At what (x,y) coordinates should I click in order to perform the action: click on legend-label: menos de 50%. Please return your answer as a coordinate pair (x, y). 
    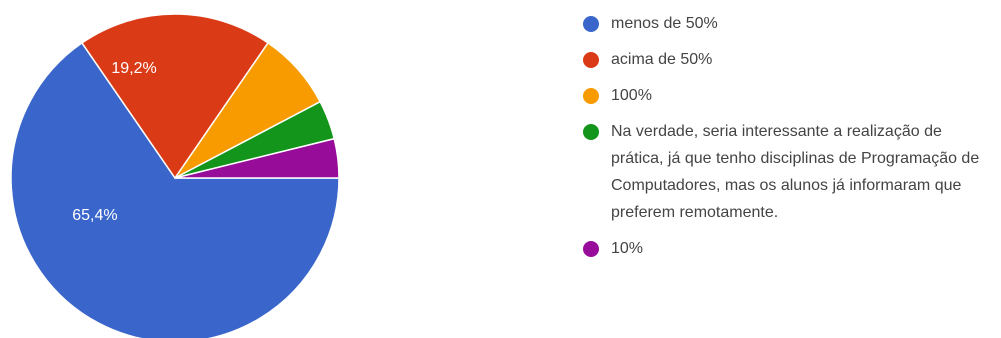
    Looking at the image, I should click on (664, 23).